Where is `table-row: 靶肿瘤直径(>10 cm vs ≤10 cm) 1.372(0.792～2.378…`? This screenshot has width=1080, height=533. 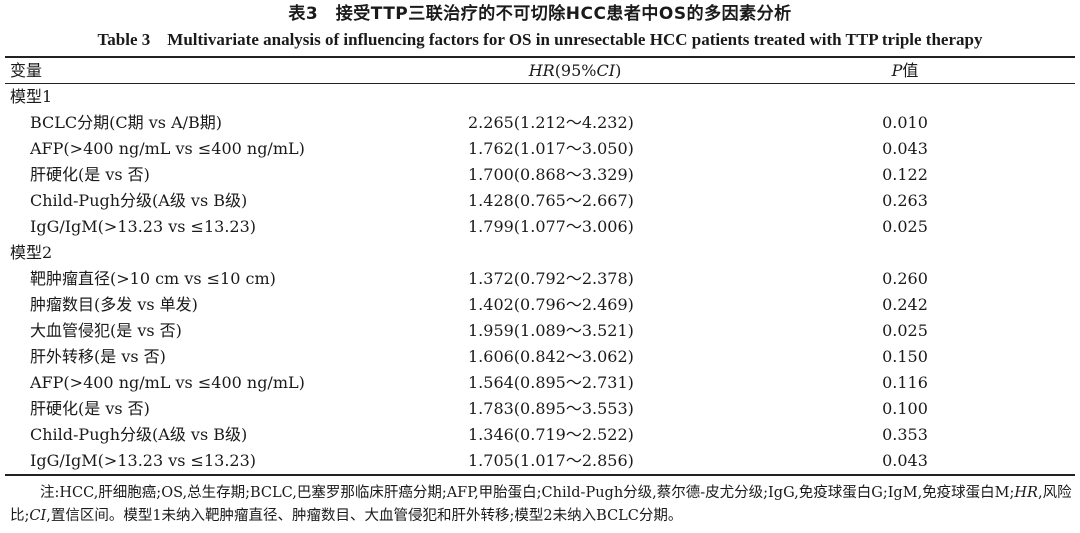 table-row: 靶肿瘤直径(>10 cm vs ≤10 cm) 1.372(0.792～2.378… is located at coordinates (540, 279).